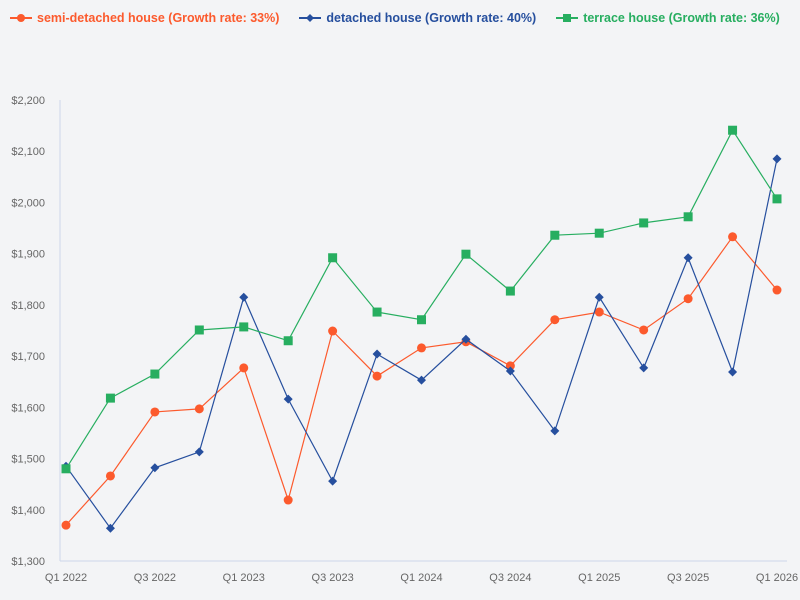 The image size is (800, 600). What do you see at coordinates (158, 18) in the screenshot?
I see `legend-label: semi-detached house (Growth rate: 33%)` at bounding box center [158, 18].